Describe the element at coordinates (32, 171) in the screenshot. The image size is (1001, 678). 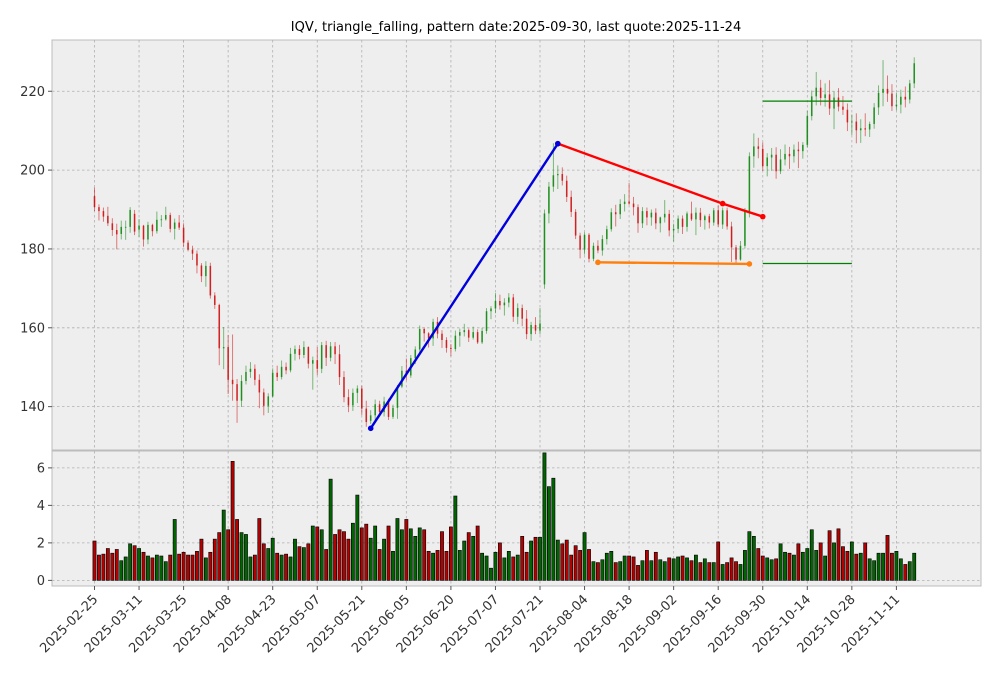
I see `price-y-tick-label: 200` at that location.